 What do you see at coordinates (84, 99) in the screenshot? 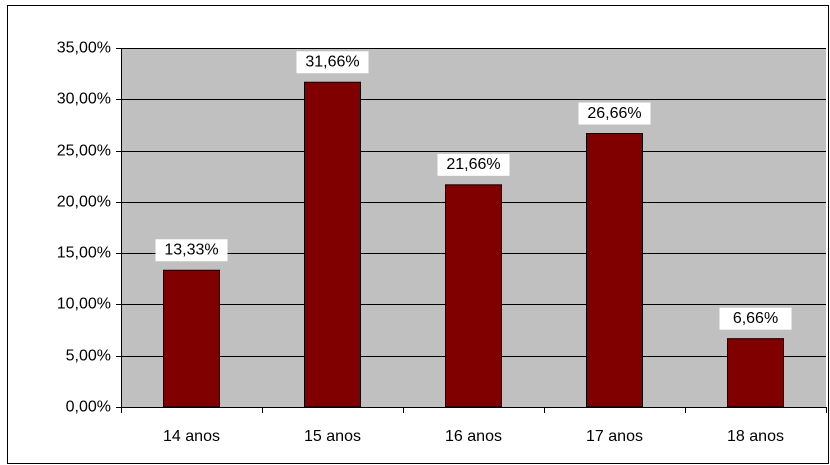
I see `y-tick-label: 30,00%` at bounding box center [84, 99].